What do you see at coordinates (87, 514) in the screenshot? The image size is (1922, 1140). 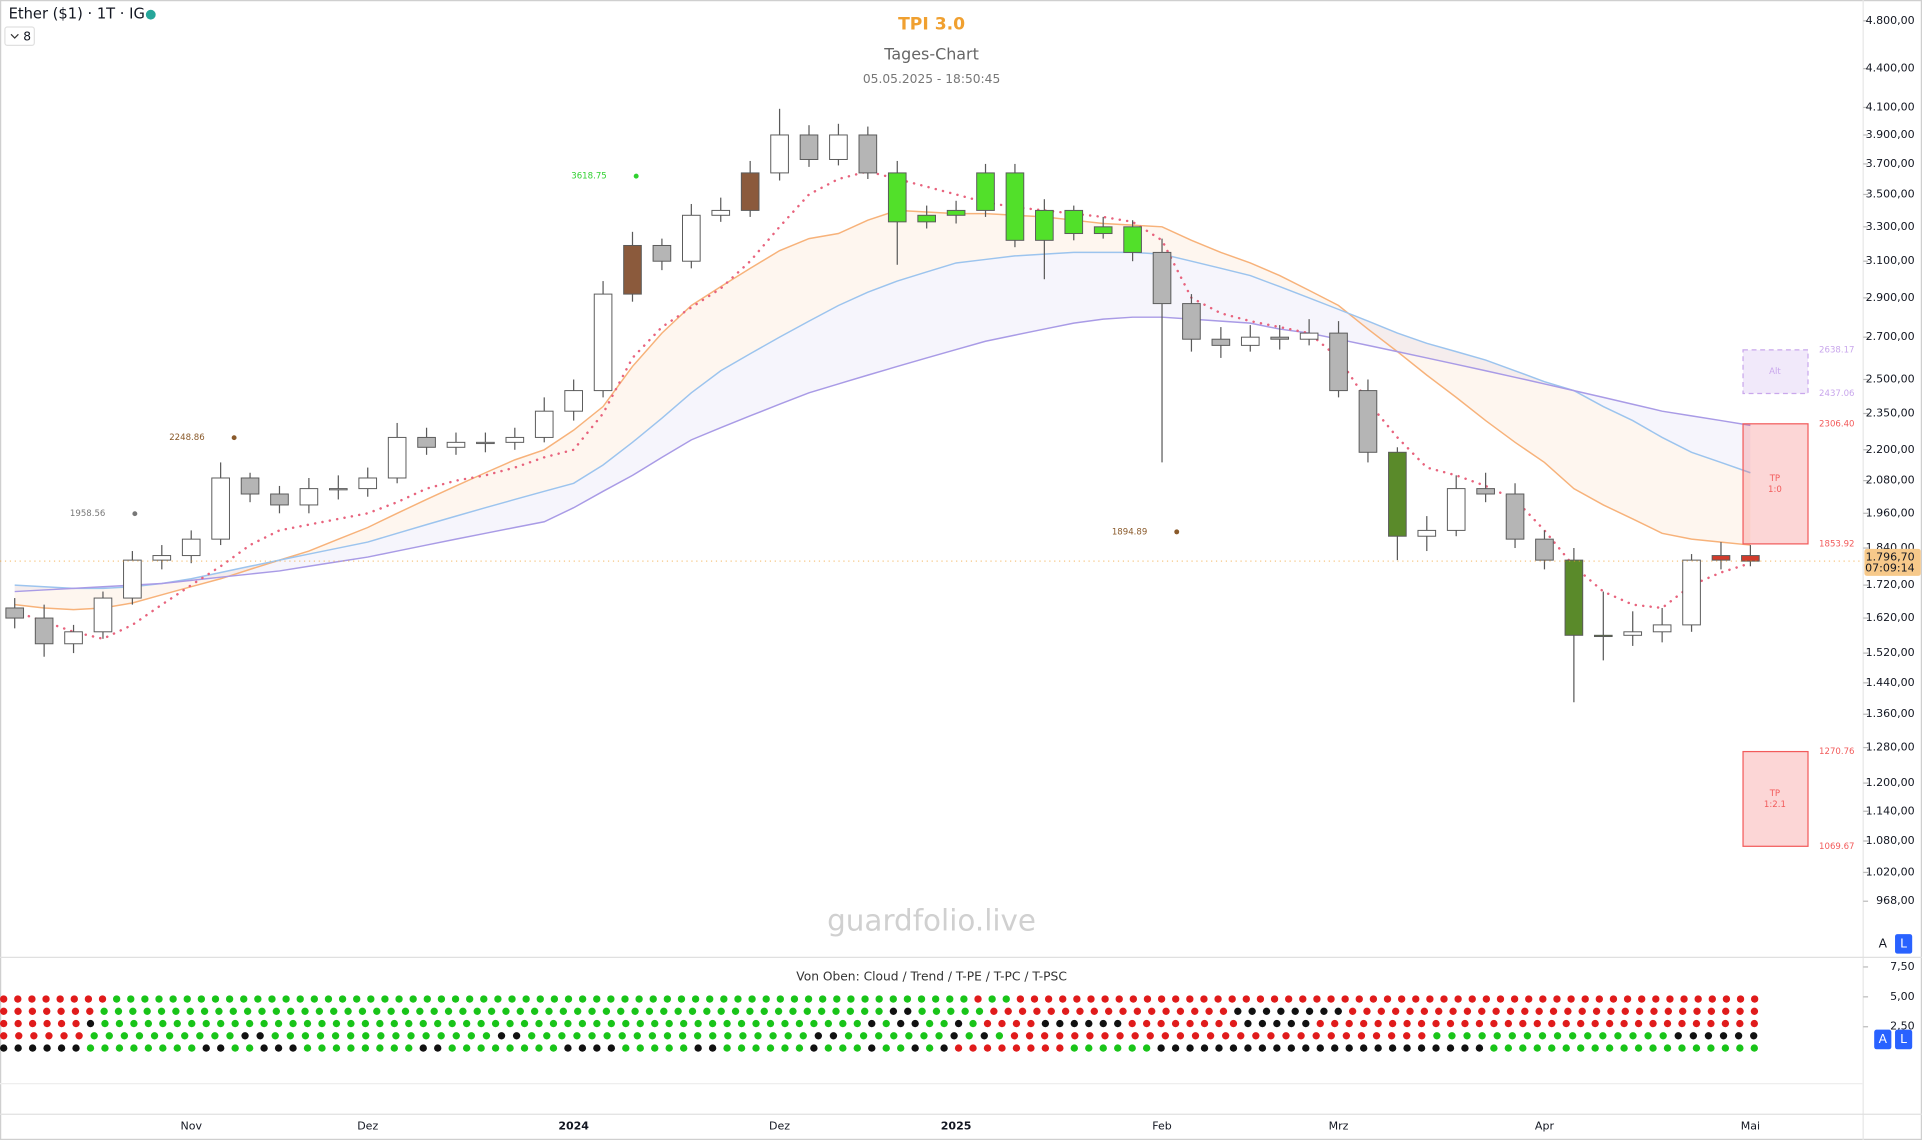 I see `annotation-label: 1958.56` at bounding box center [87, 514].